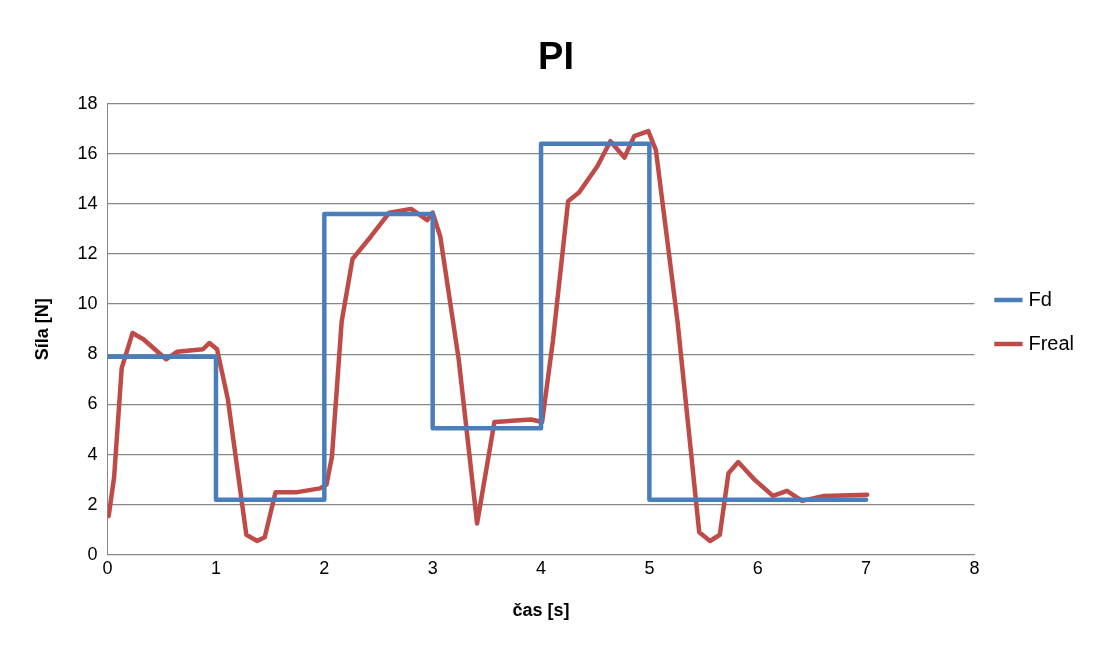 This screenshot has height=646, width=1118. I want to click on x-tick-label: 2, so click(324, 567).